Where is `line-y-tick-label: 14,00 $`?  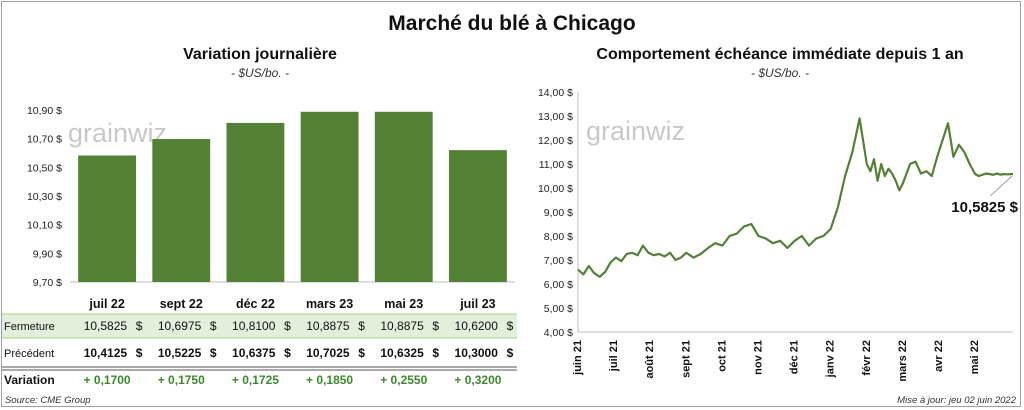 line-y-tick-label: 14,00 $ is located at coordinates (555, 93).